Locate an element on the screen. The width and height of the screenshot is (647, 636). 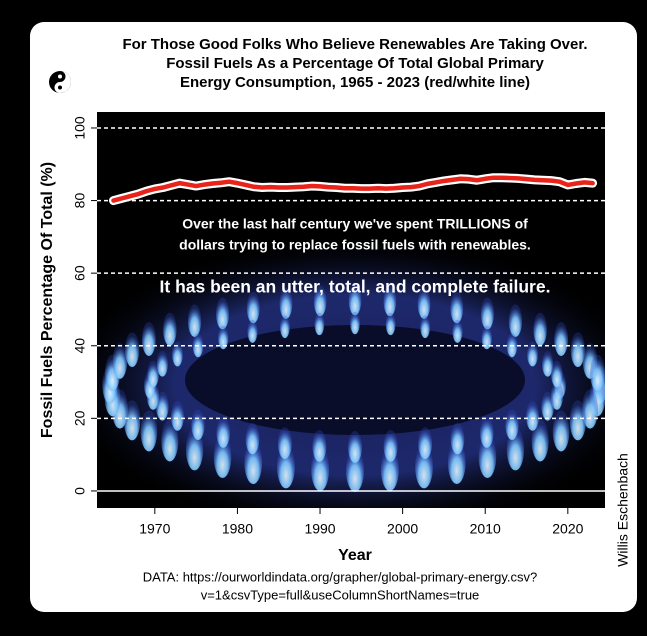
x-tick-label: 2000 is located at coordinates (402, 529).